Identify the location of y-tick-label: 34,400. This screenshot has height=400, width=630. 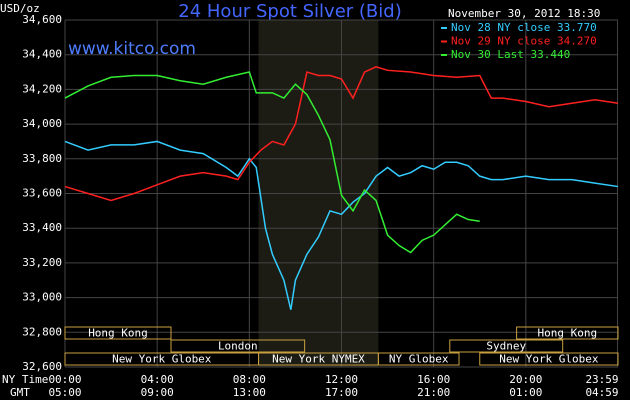
(42, 54).